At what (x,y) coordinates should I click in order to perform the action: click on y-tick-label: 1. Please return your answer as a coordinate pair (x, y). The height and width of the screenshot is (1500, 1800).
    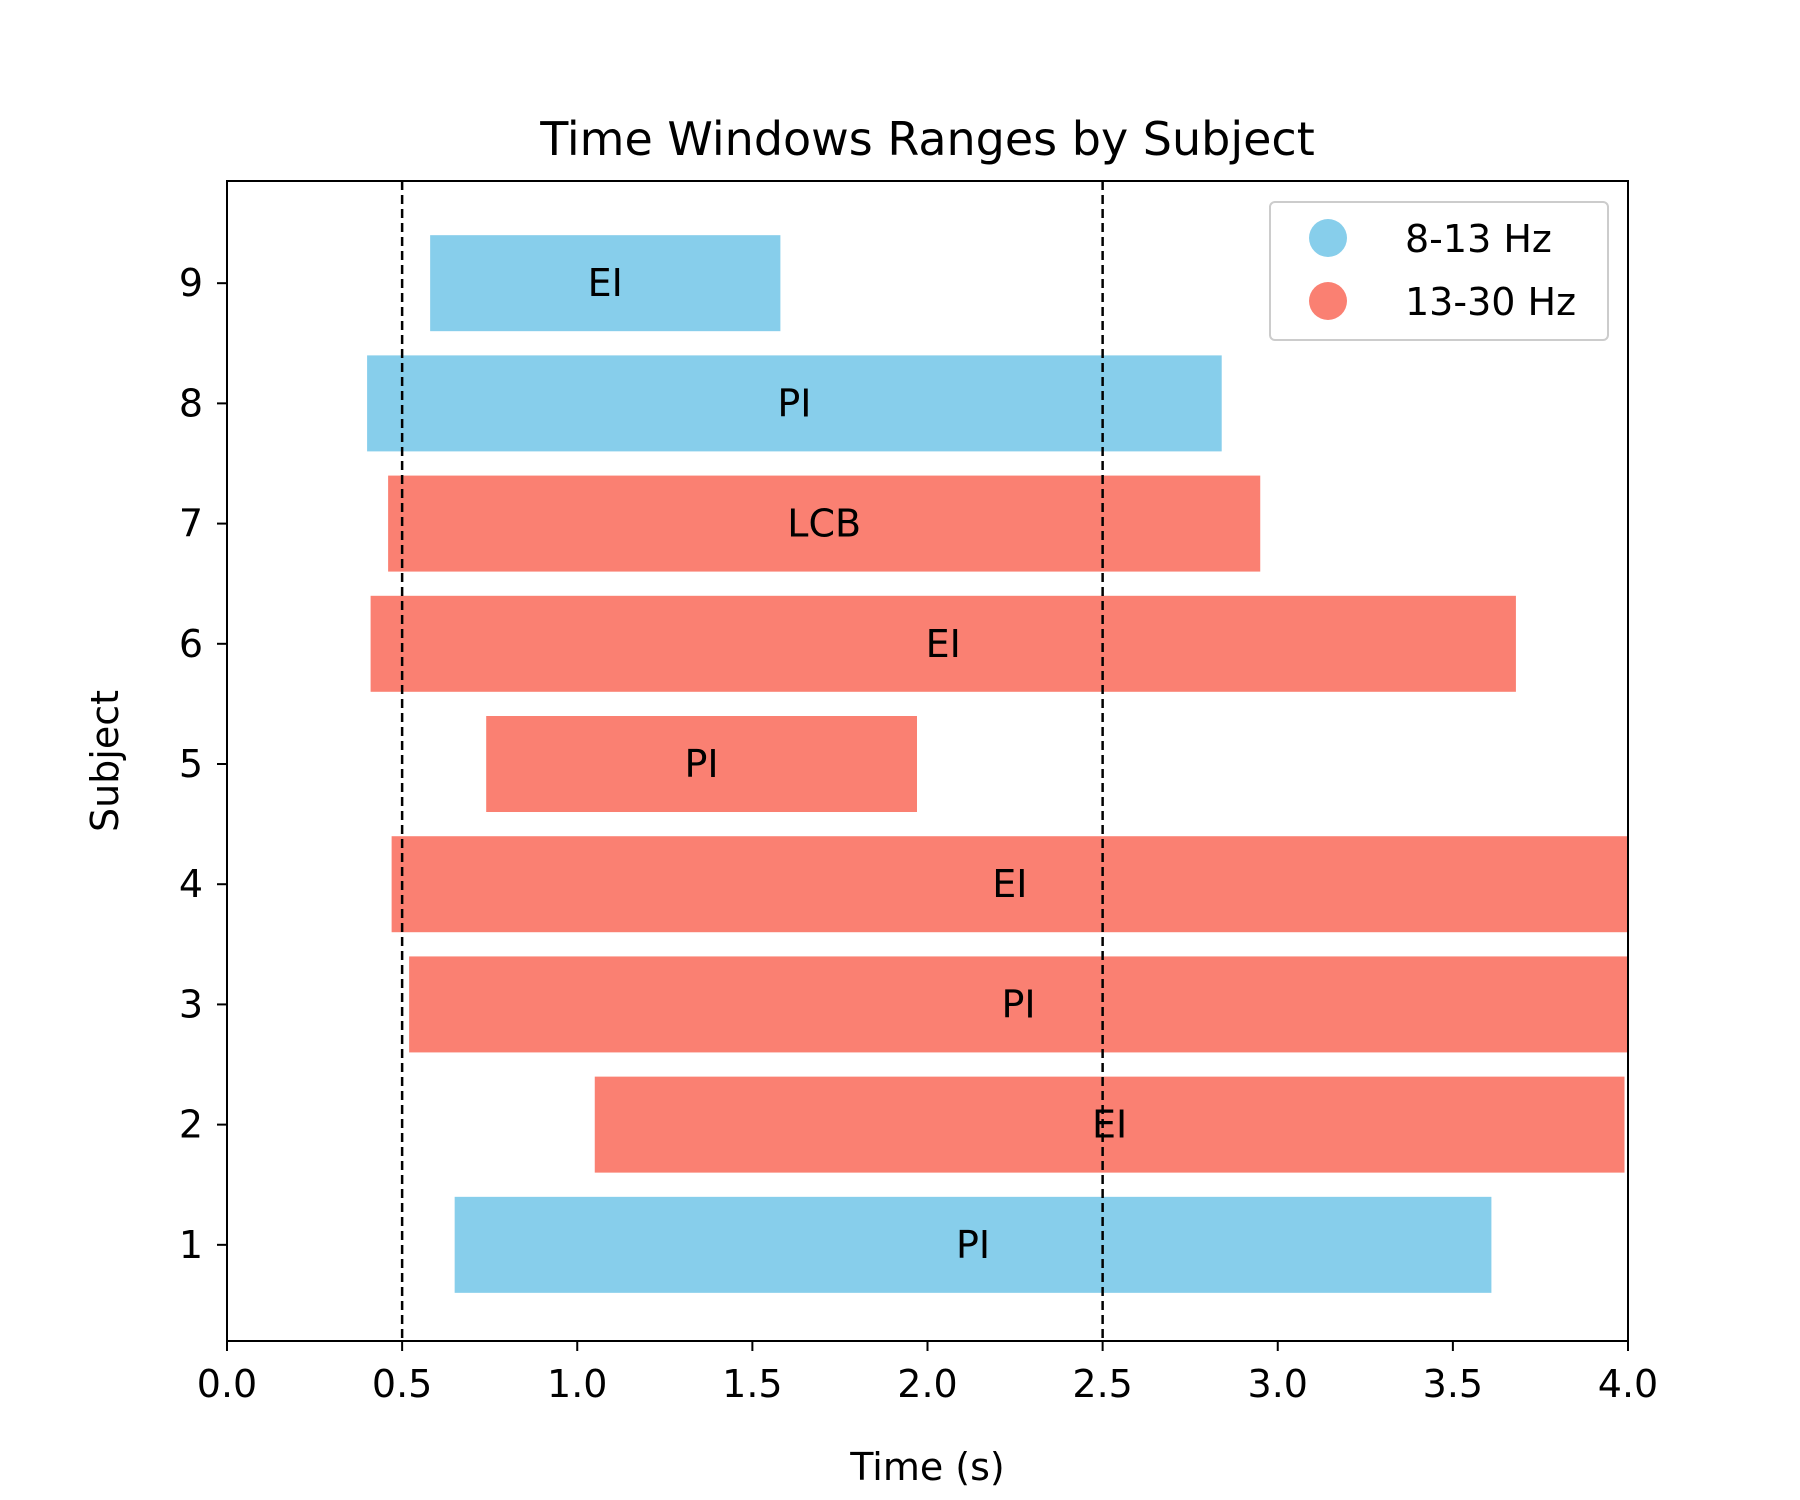
    Looking at the image, I should click on (191, 1245).